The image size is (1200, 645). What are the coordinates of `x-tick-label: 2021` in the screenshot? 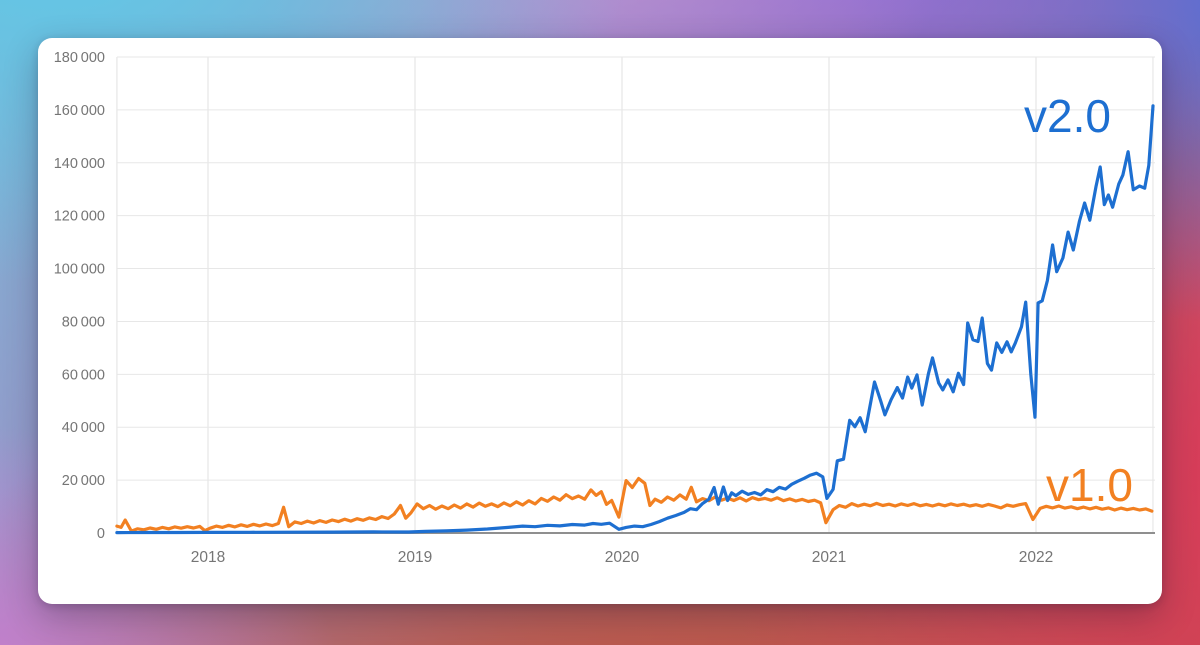 It's located at (829, 557).